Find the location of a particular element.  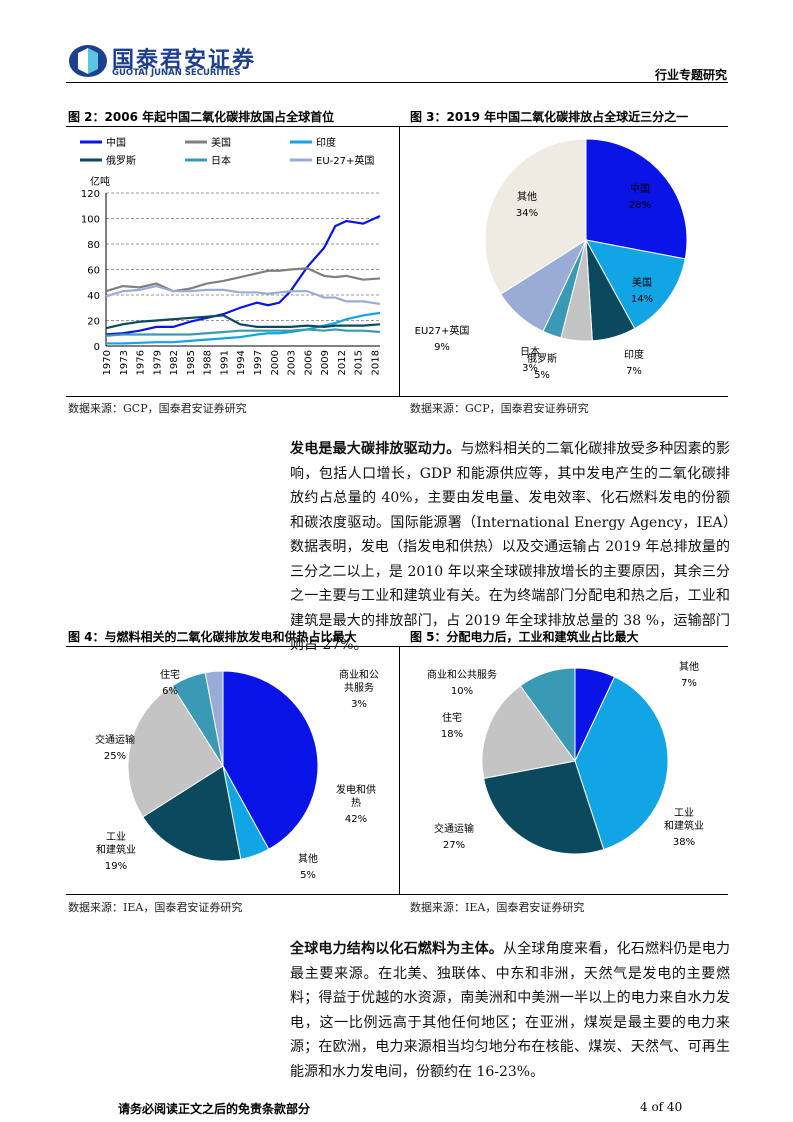

x-tick-label: 1985 is located at coordinates (191, 362).